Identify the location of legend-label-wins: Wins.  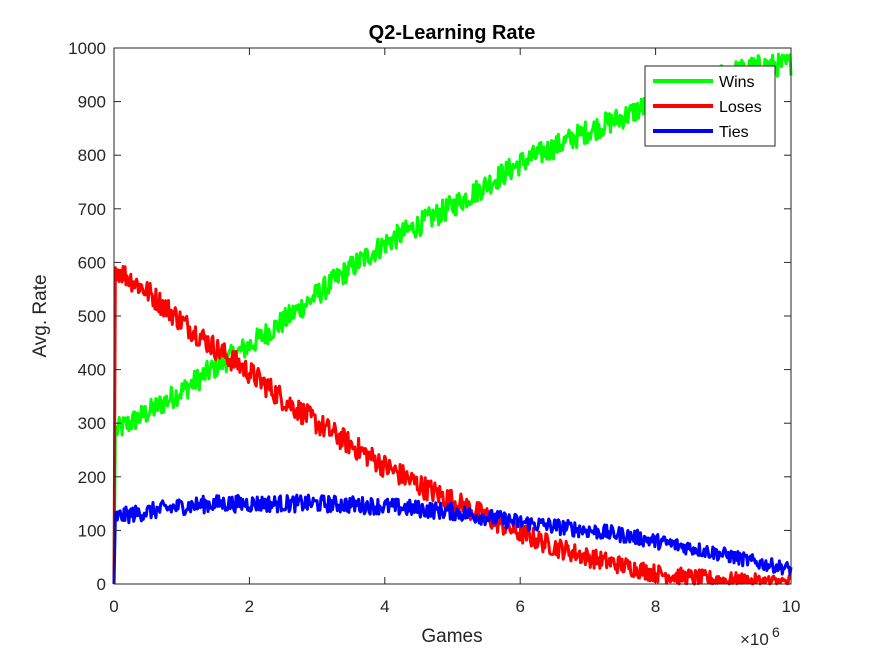
(737, 82).